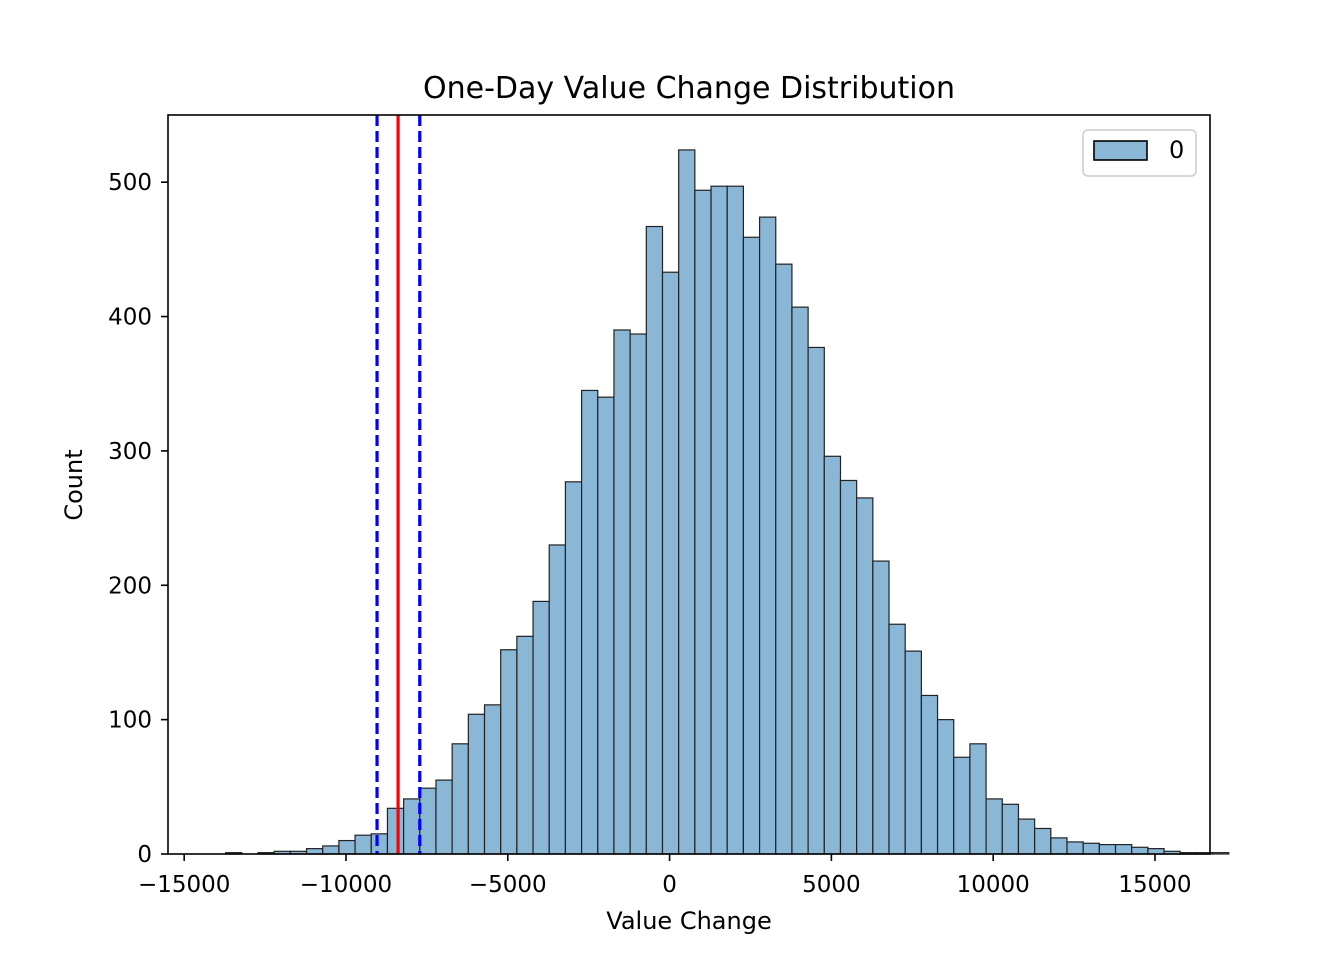  Describe the element at coordinates (1120, 150) in the screenshot. I see `legend-swatch` at that location.